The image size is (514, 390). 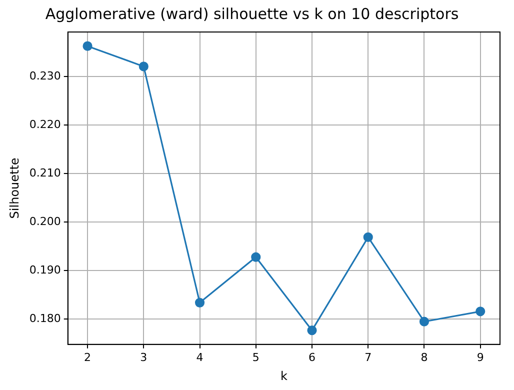 What do you see at coordinates (480, 357) in the screenshot?
I see `x-tick-label: 9` at bounding box center [480, 357].